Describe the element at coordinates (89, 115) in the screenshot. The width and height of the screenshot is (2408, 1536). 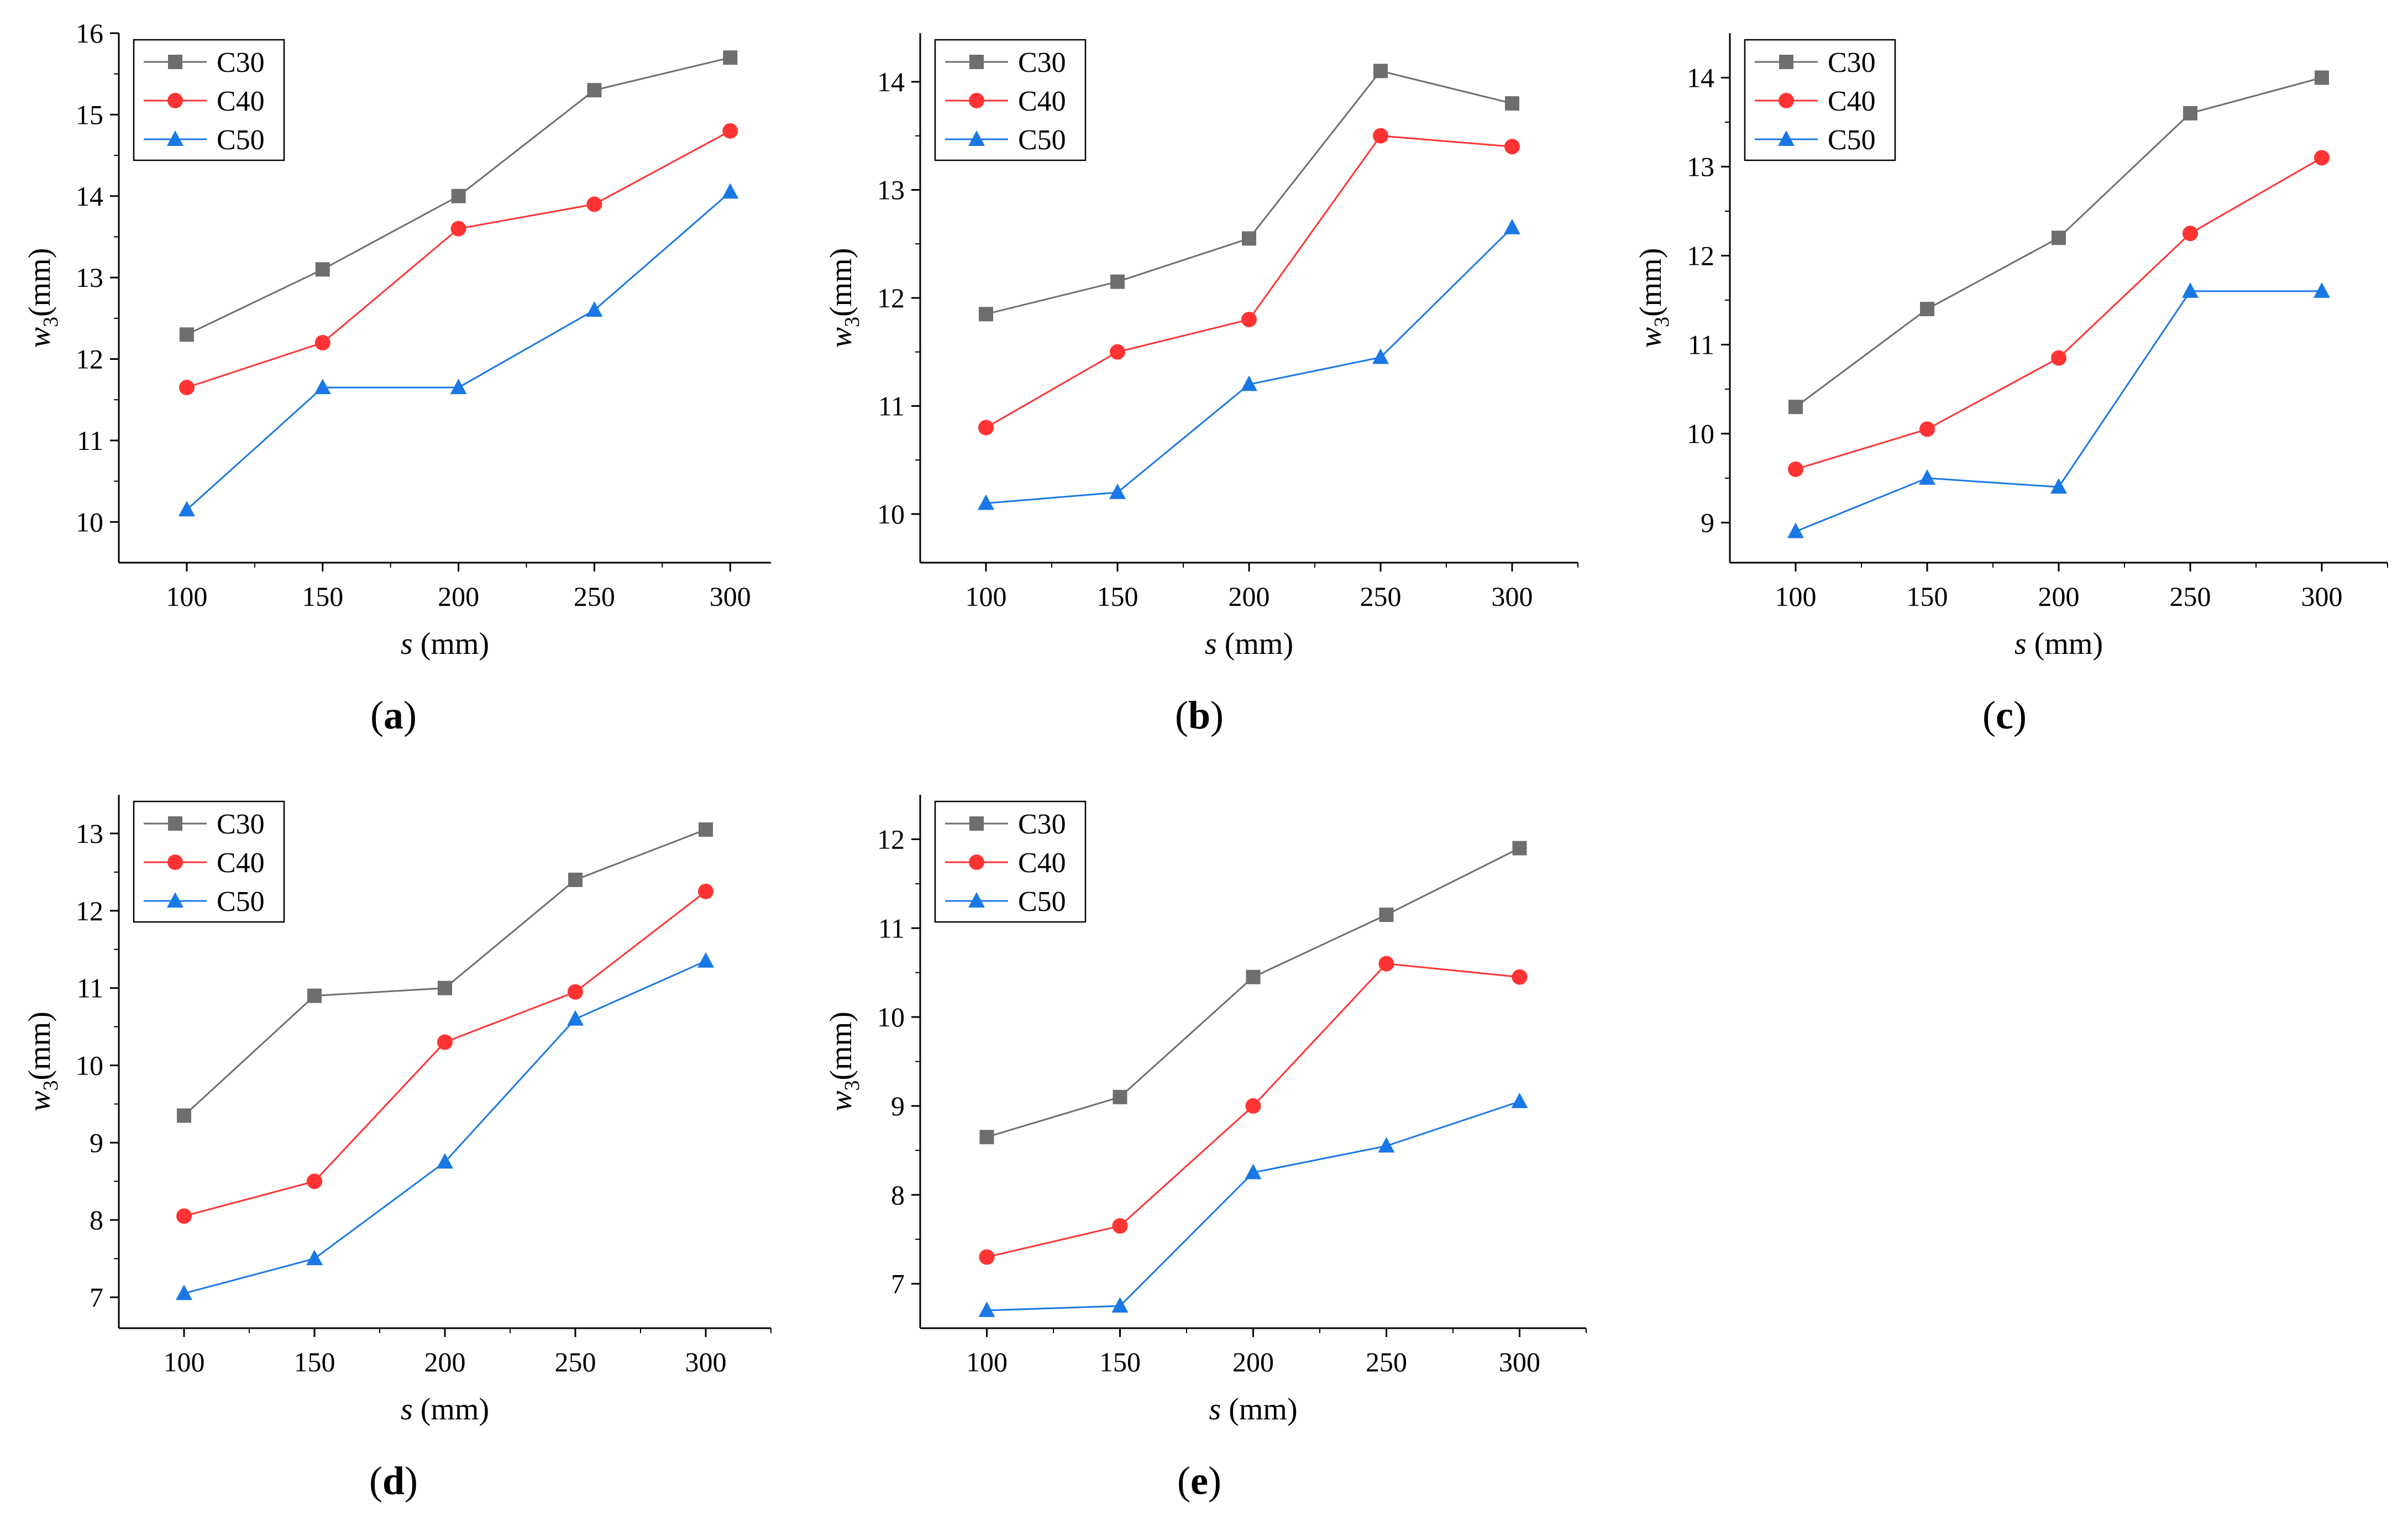
I see `y-tick-label: 15` at that location.